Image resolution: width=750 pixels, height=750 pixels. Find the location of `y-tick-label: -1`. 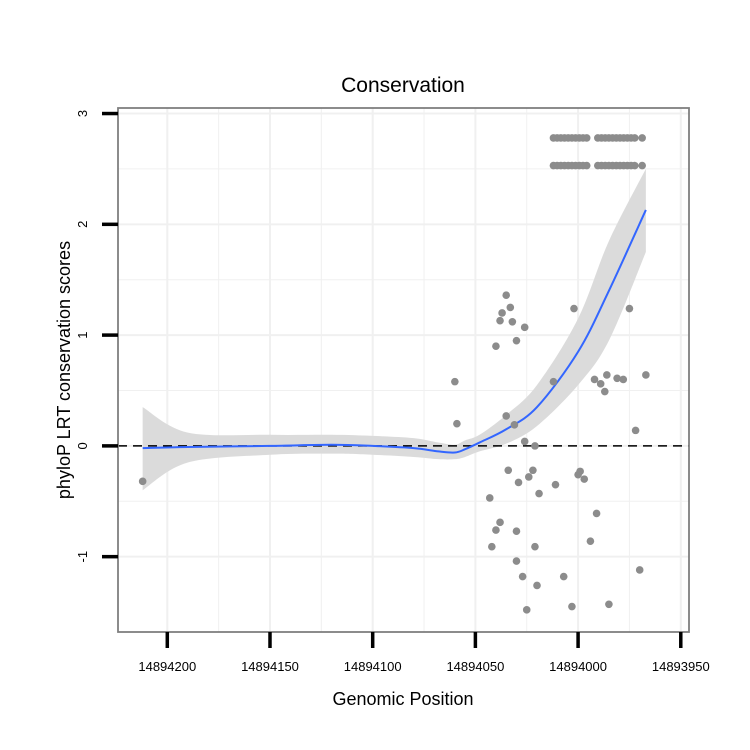

y-tick-label: -1 is located at coordinates (82, 557).